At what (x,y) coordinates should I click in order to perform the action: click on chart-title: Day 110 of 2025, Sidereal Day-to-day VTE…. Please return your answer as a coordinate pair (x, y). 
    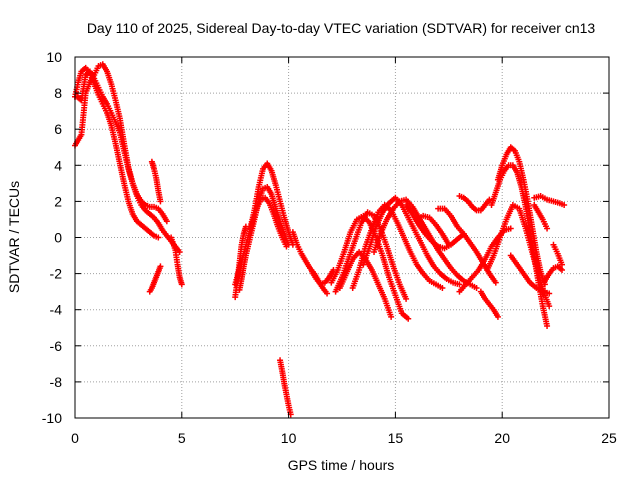
    Looking at the image, I should click on (341, 28).